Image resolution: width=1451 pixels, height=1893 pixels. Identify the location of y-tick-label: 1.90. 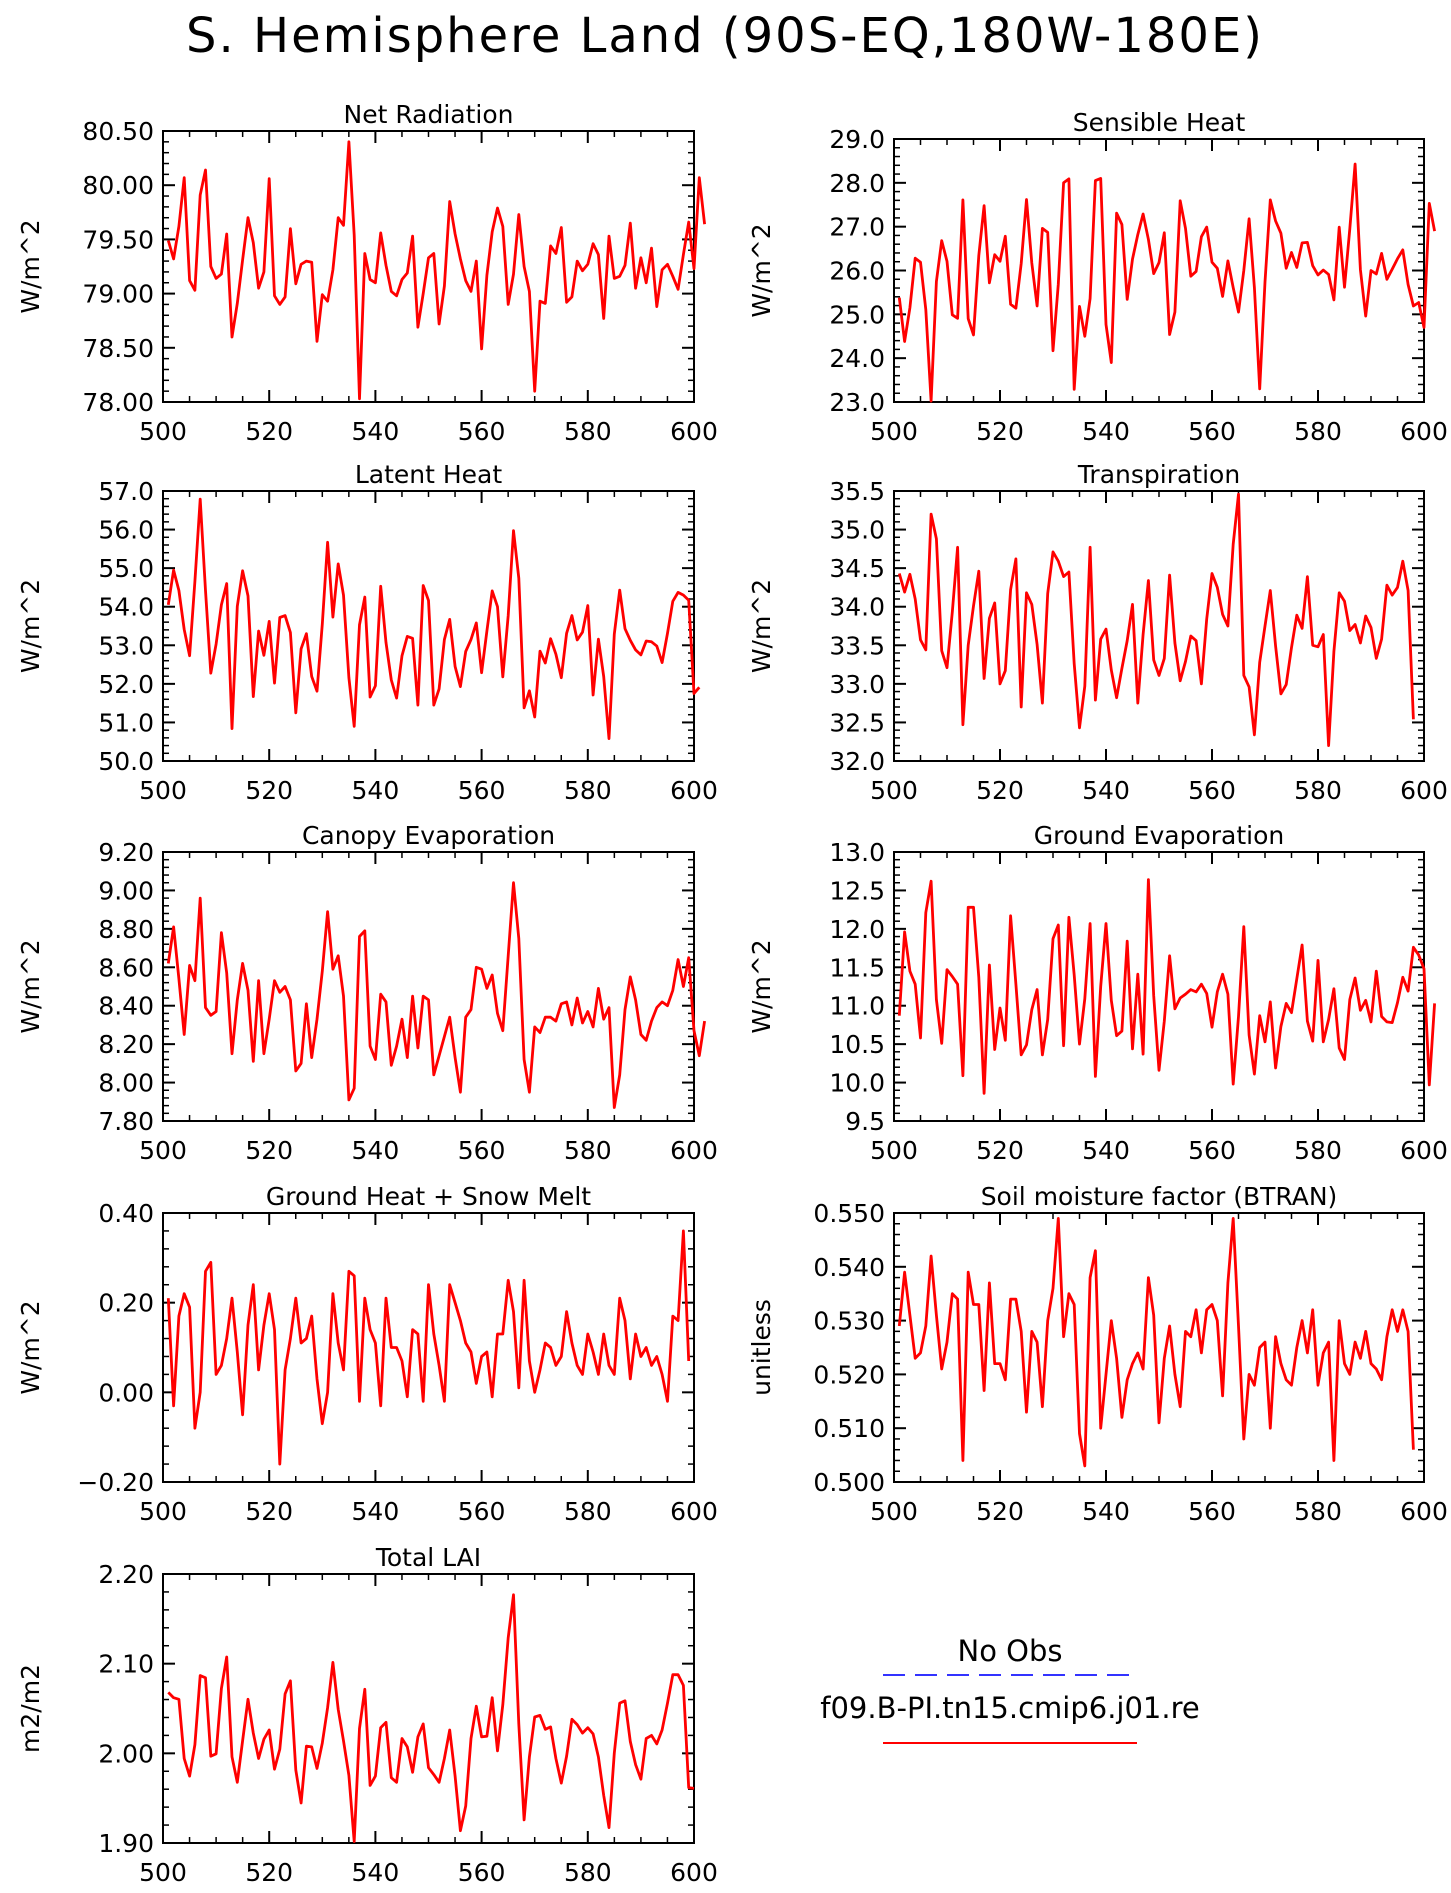
(126, 1843).